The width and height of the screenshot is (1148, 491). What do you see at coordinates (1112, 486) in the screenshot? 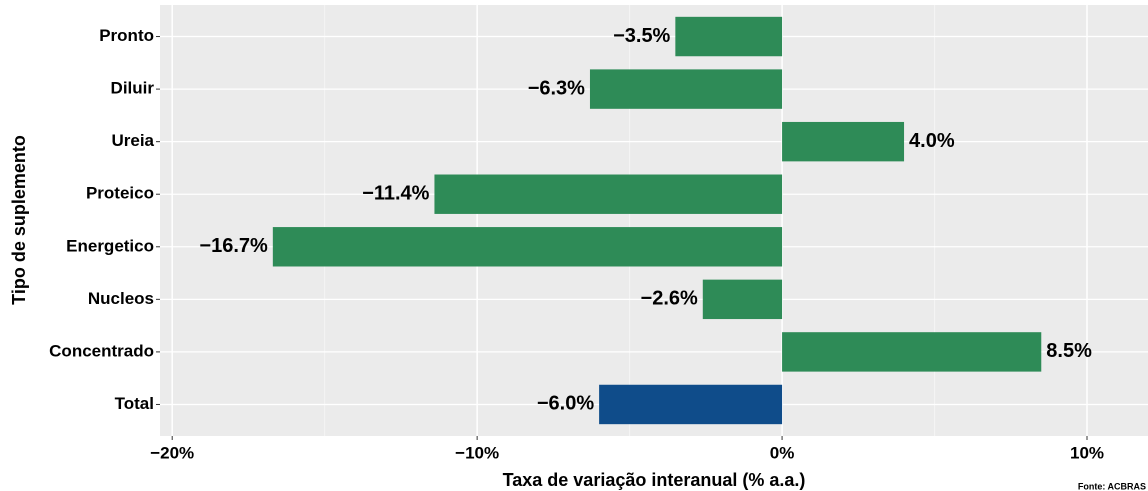
I see `caption: Fonte: ACBRAS` at bounding box center [1112, 486].